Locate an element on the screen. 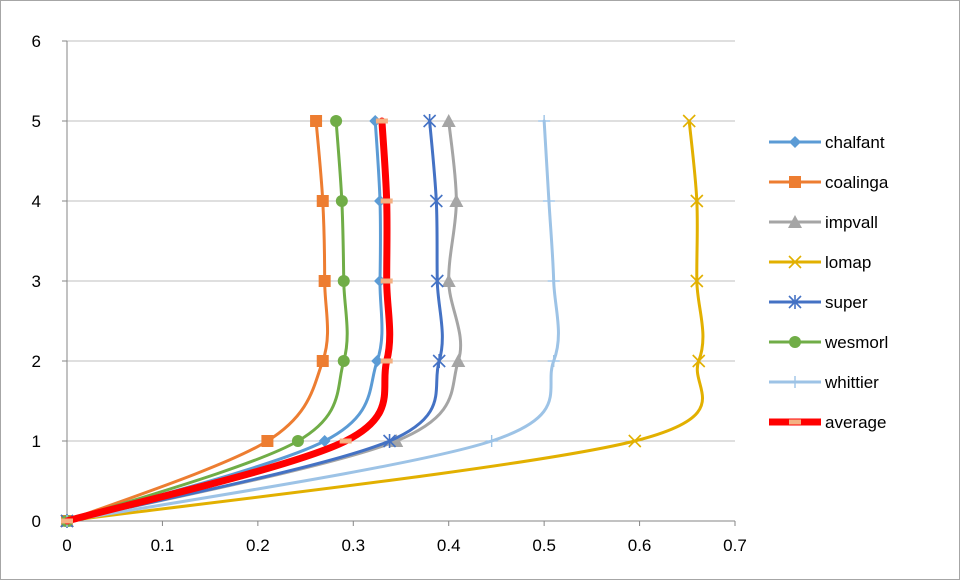  legend-label: lomap is located at coordinates (848, 262).